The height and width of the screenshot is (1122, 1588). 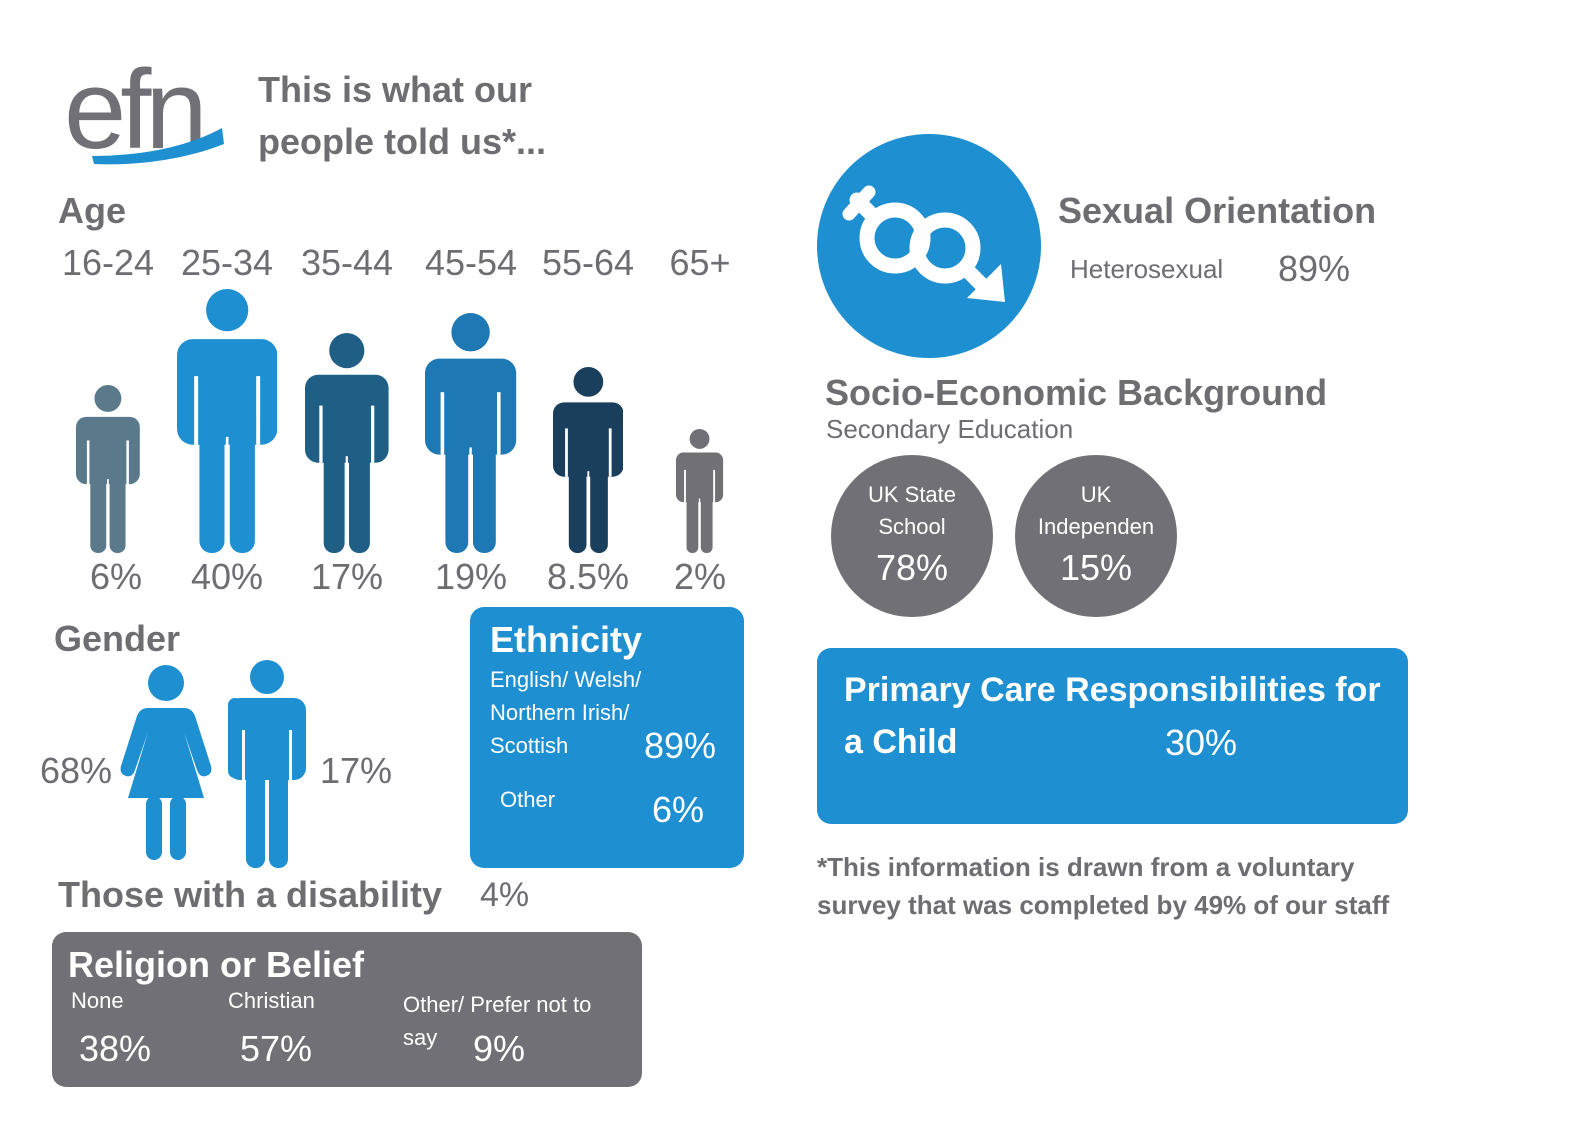 I want to click on male-icon, so click(x=268, y=765).